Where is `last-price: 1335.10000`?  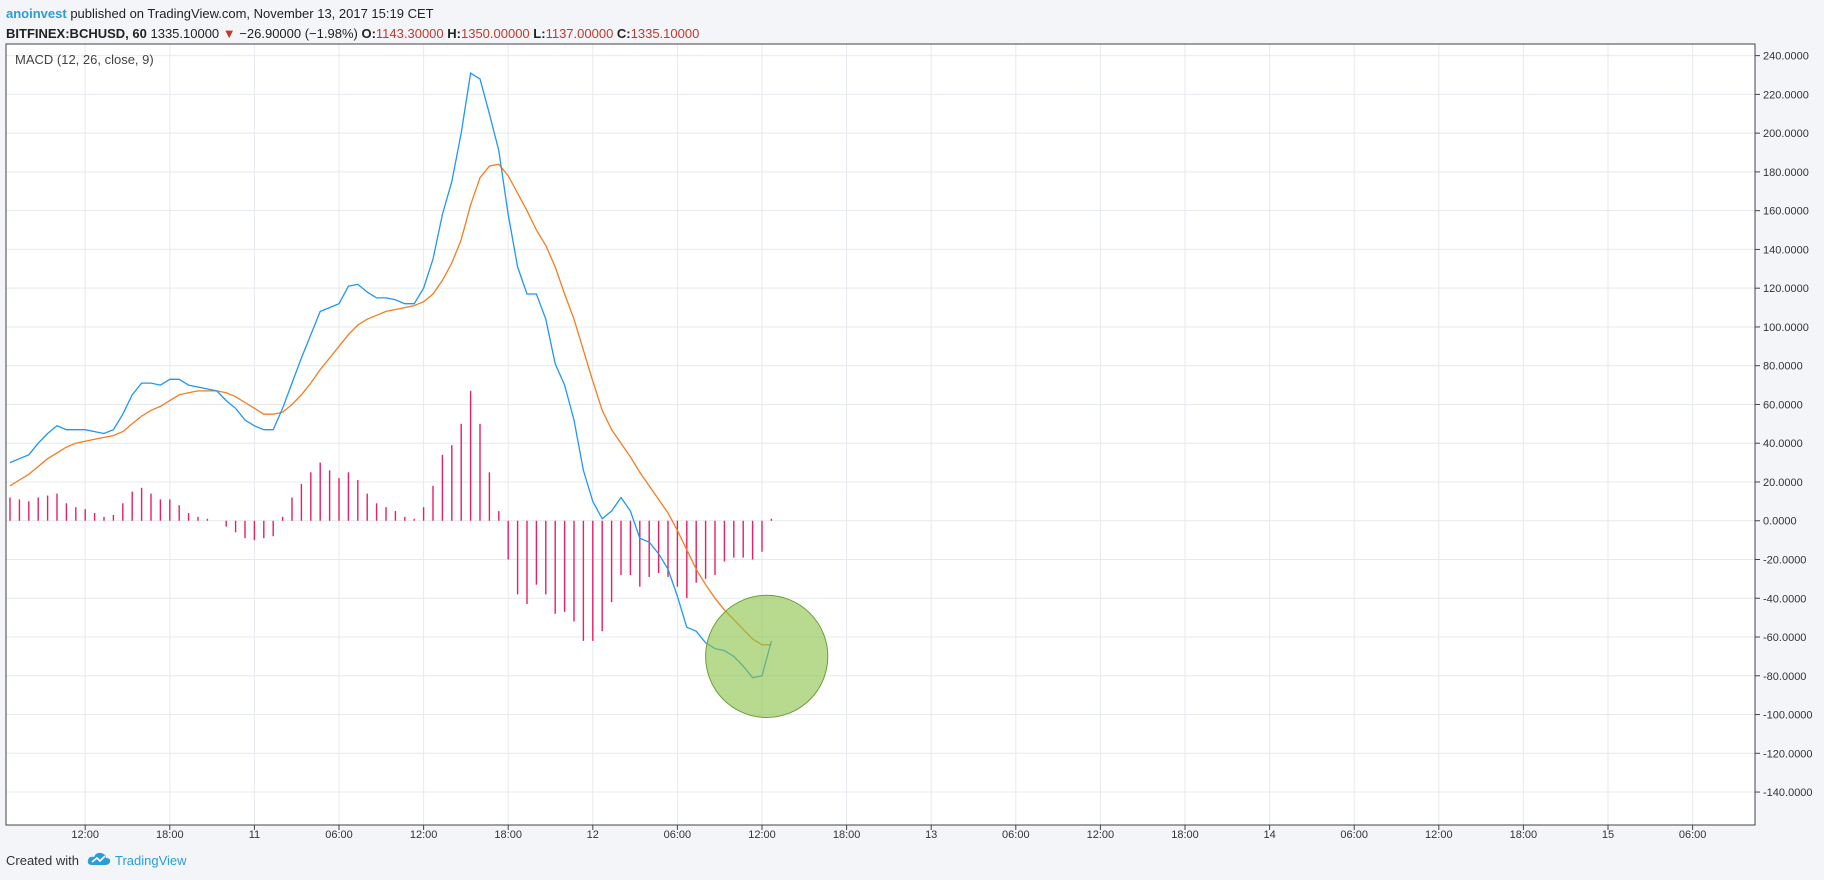
last-price: 1335.10000 is located at coordinates (185, 33).